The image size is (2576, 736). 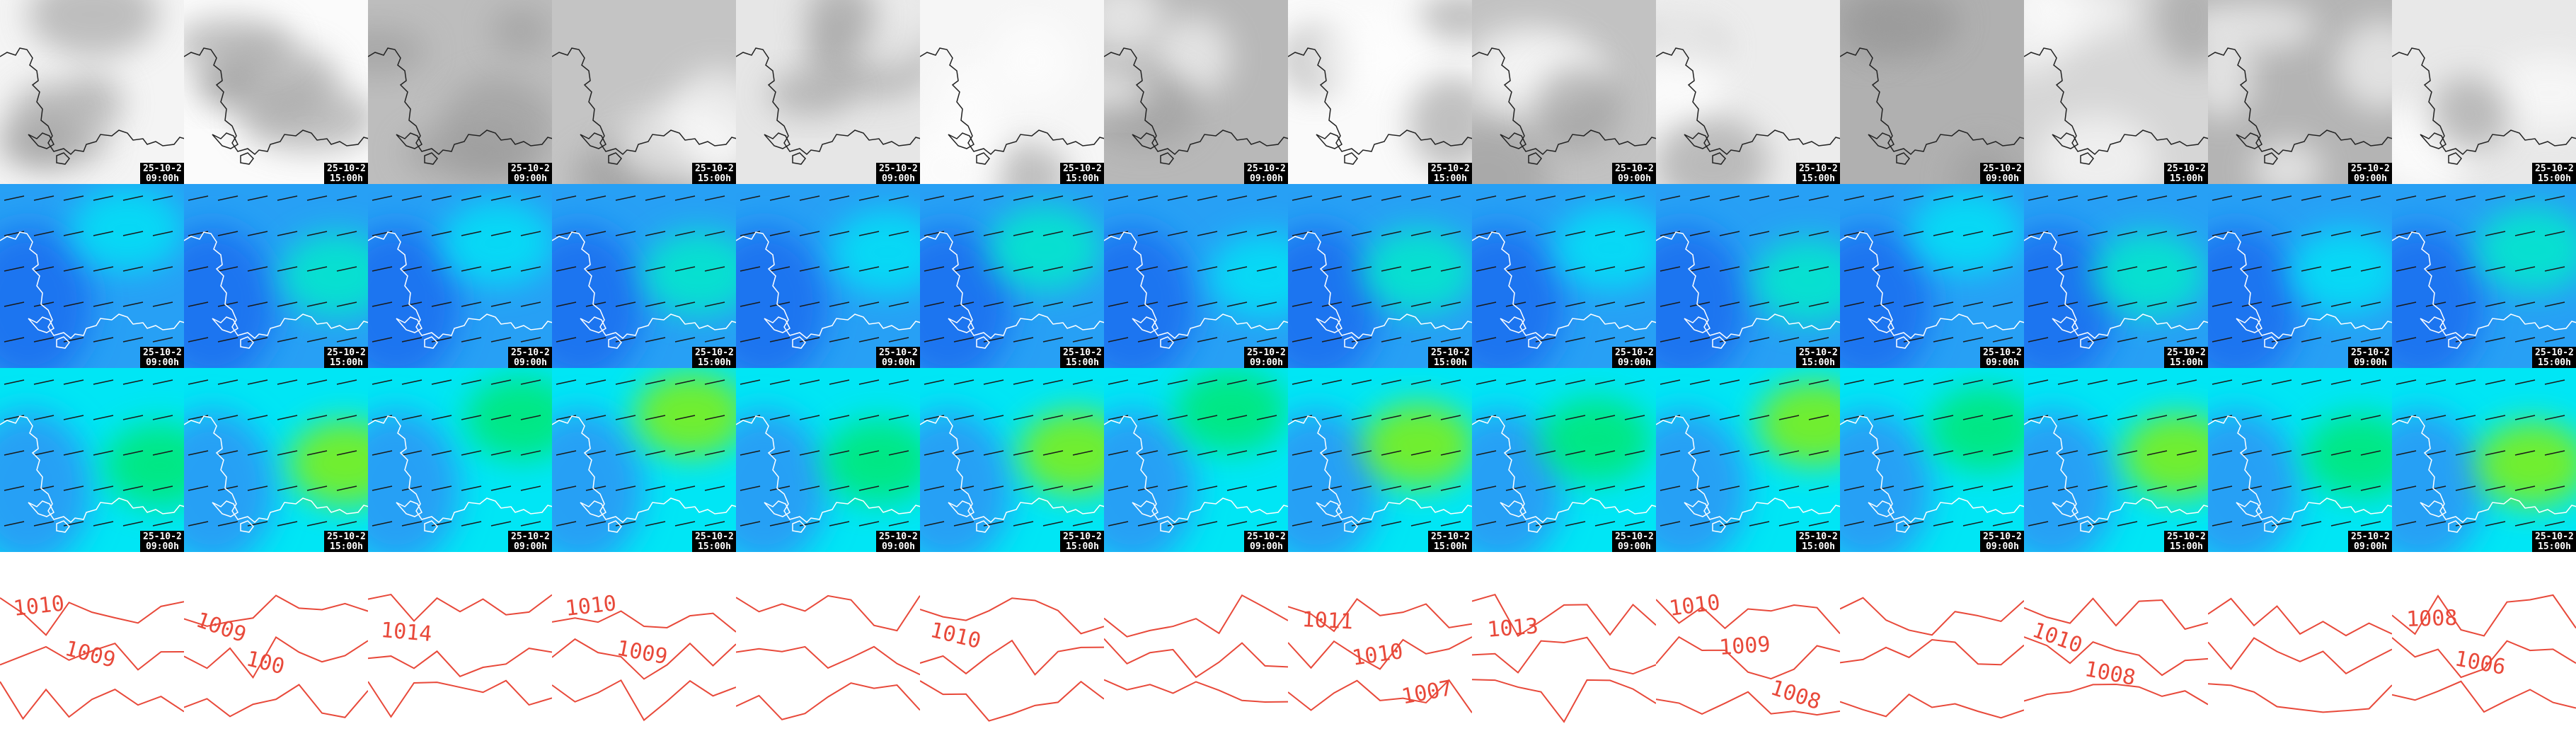 What do you see at coordinates (1012, 644) in the screenshot?
I see `tile-content: 1010` at bounding box center [1012, 644].